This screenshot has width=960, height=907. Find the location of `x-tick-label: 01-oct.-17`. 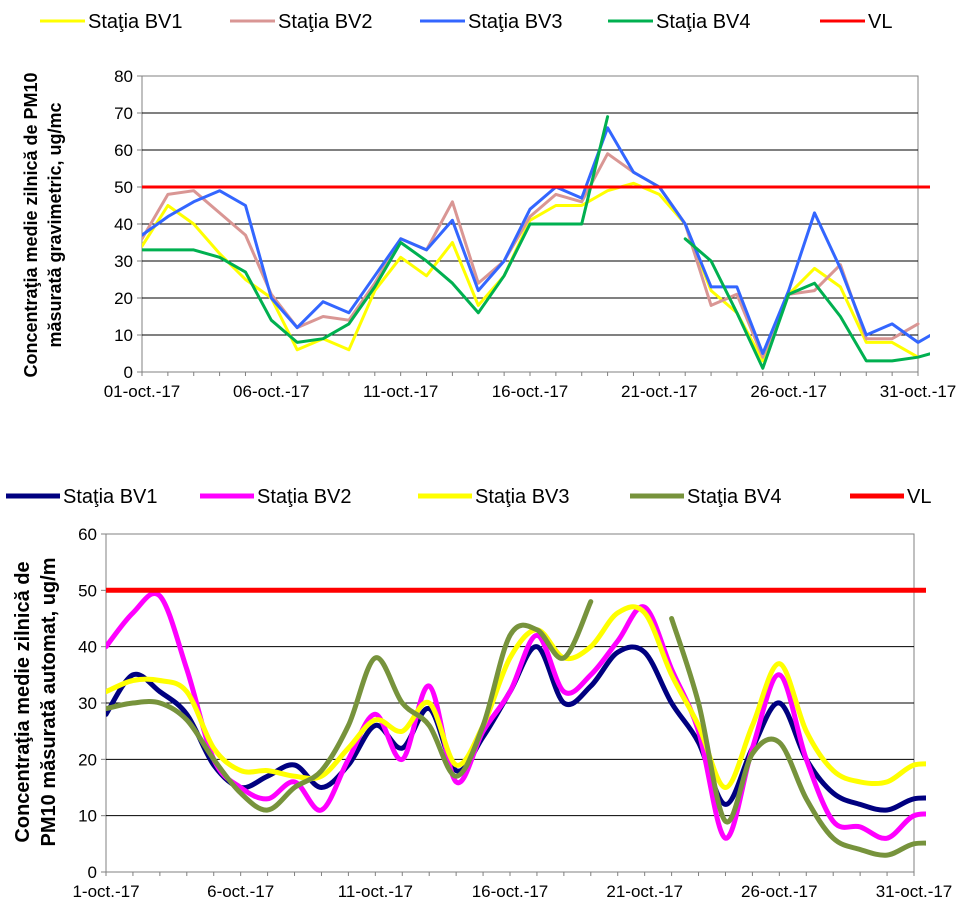

x-tick-label: 01-oct.-17 is located at coordinates (142, 391).